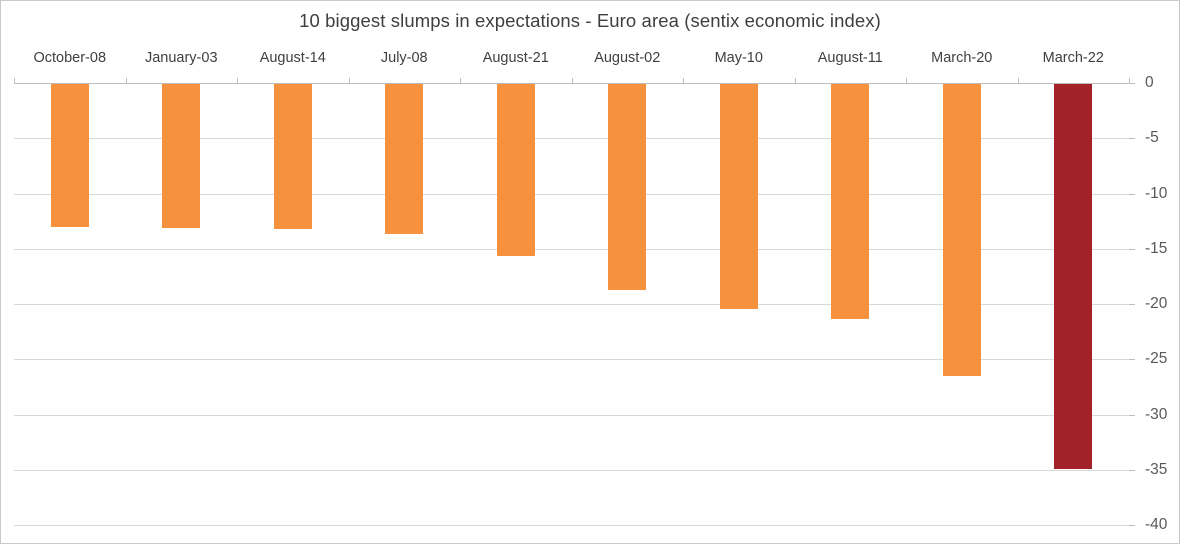  I want to click on category-label: May-10, so click(738, 58).